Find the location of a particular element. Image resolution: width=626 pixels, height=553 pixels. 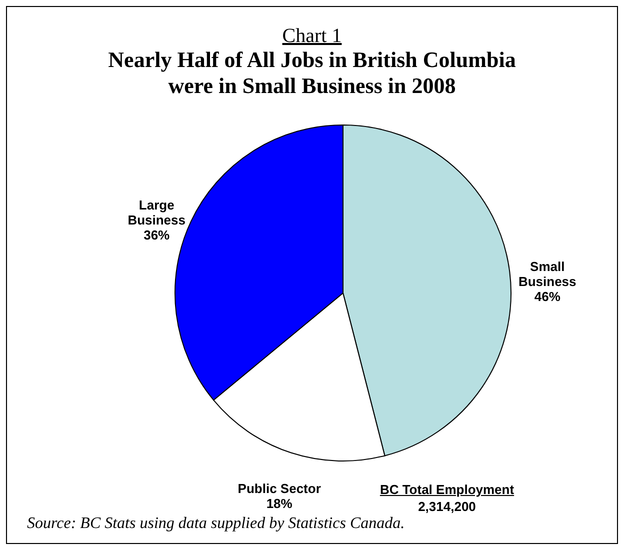

slice-label: Small Business is located at coordinates (547, 274).